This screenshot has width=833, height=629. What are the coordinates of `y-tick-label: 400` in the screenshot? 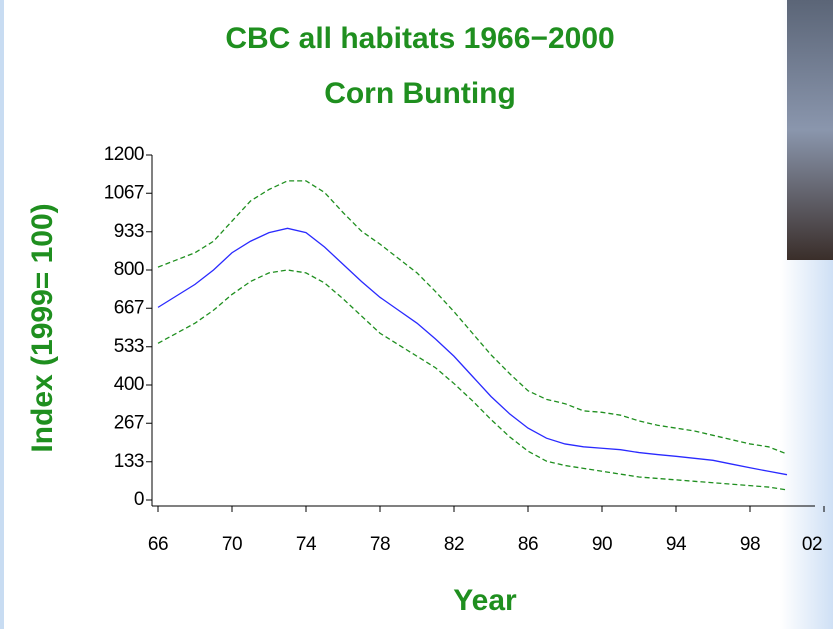 It's located at (129, 384).